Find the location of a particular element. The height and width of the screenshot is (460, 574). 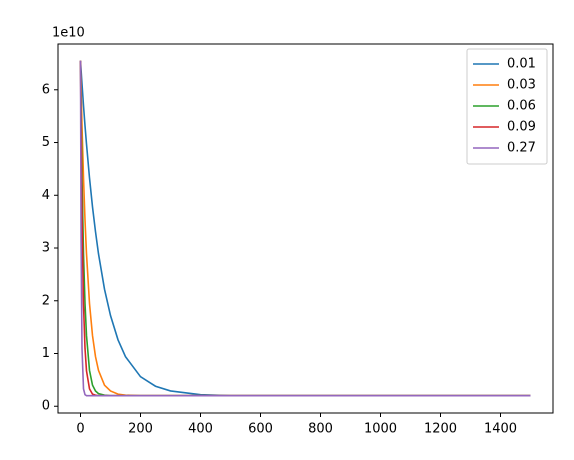

legend-label: 0.06 is located at coordinates (521, 106).